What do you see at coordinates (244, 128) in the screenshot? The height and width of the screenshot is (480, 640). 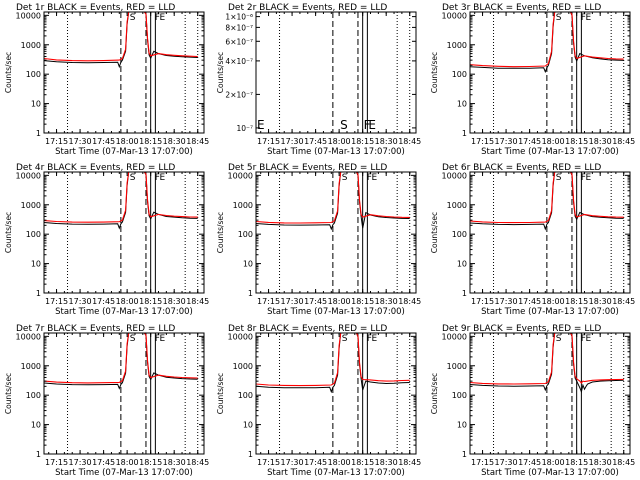 I see `y-tick-label: 10⁻⁷` at bounding box center [244, 128].